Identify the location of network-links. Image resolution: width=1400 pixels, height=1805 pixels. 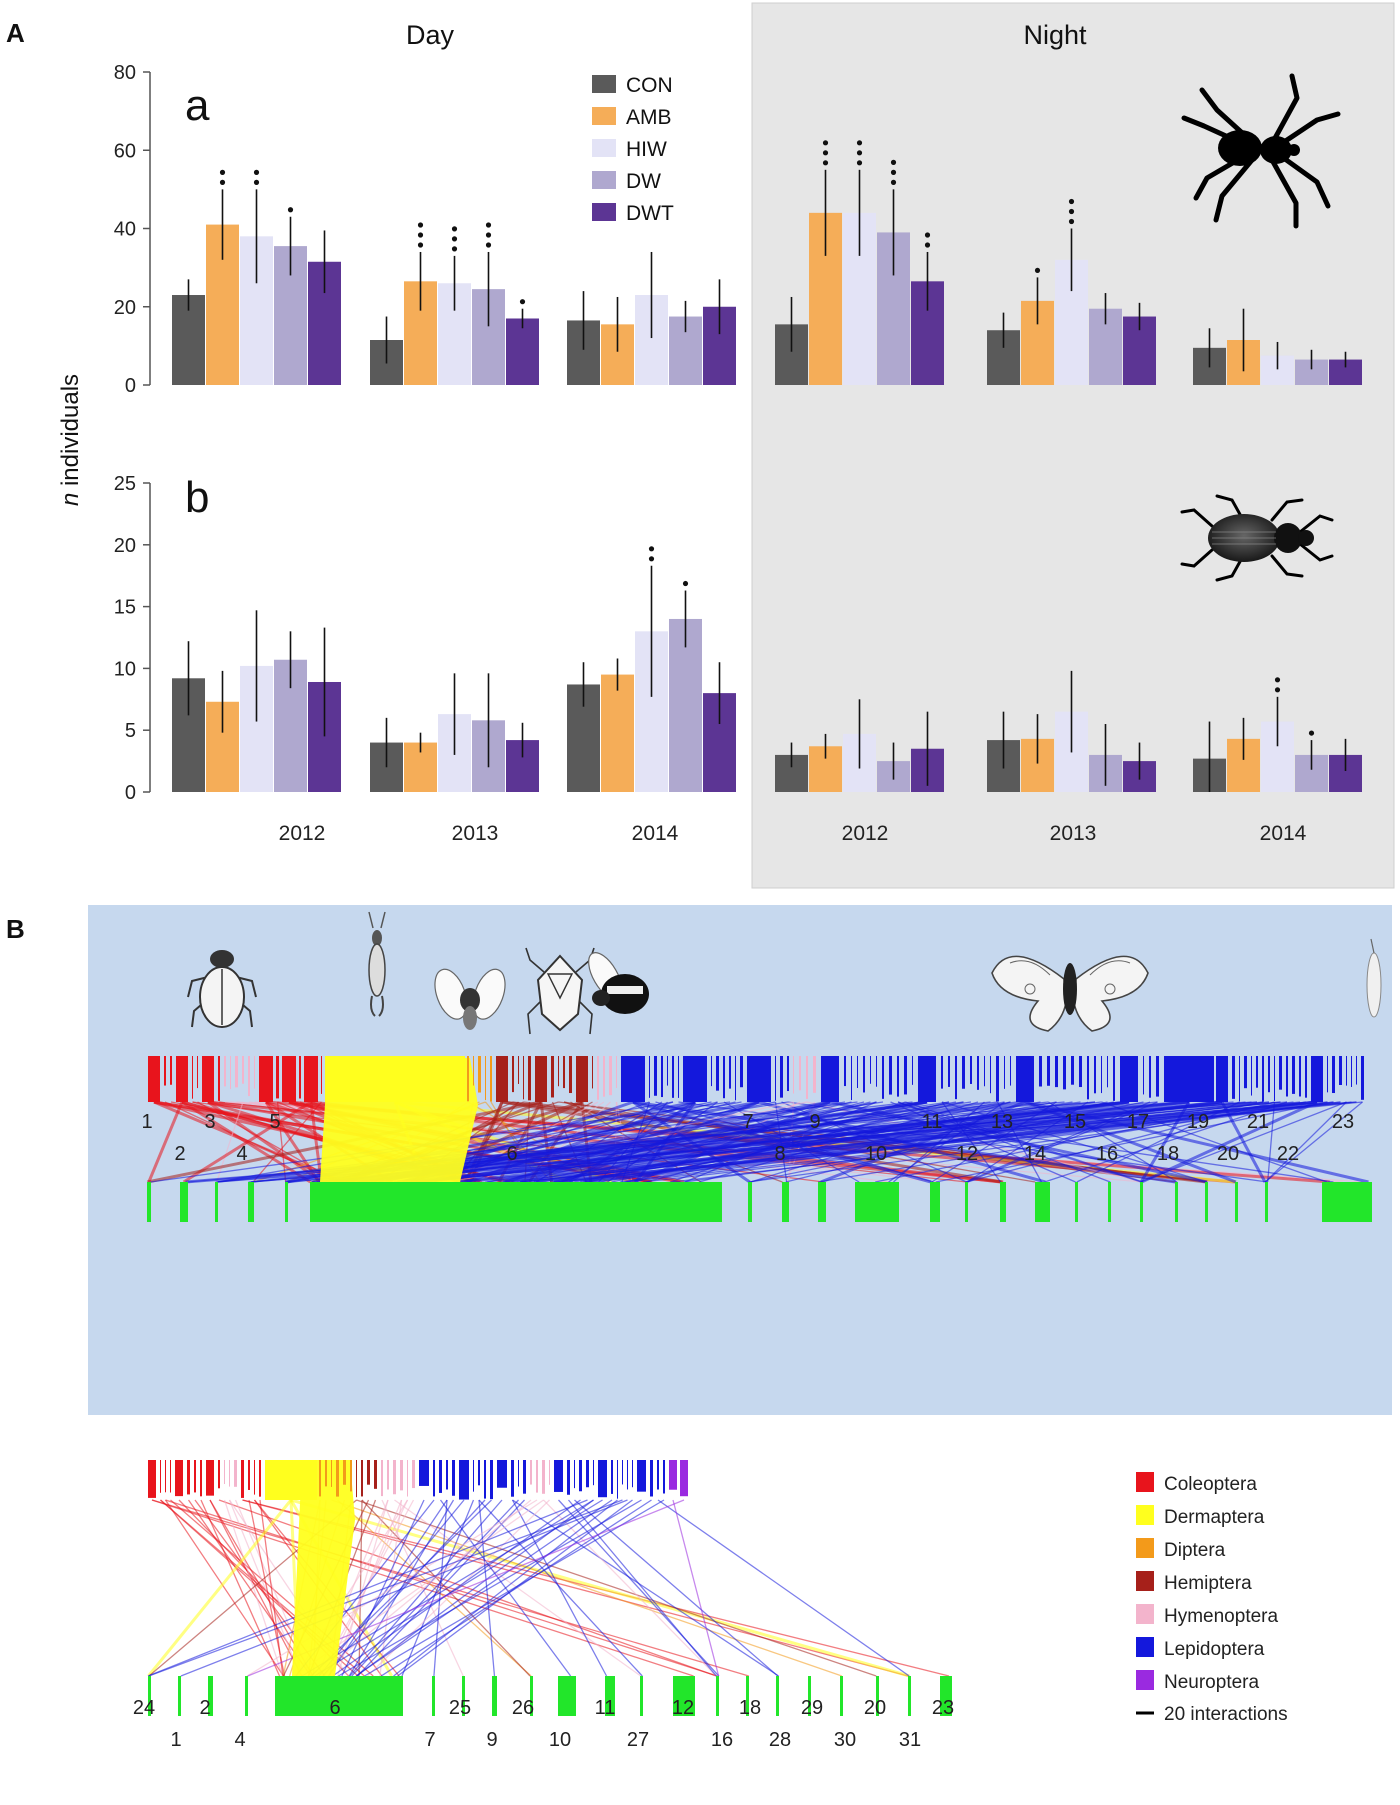
(548, 1569).